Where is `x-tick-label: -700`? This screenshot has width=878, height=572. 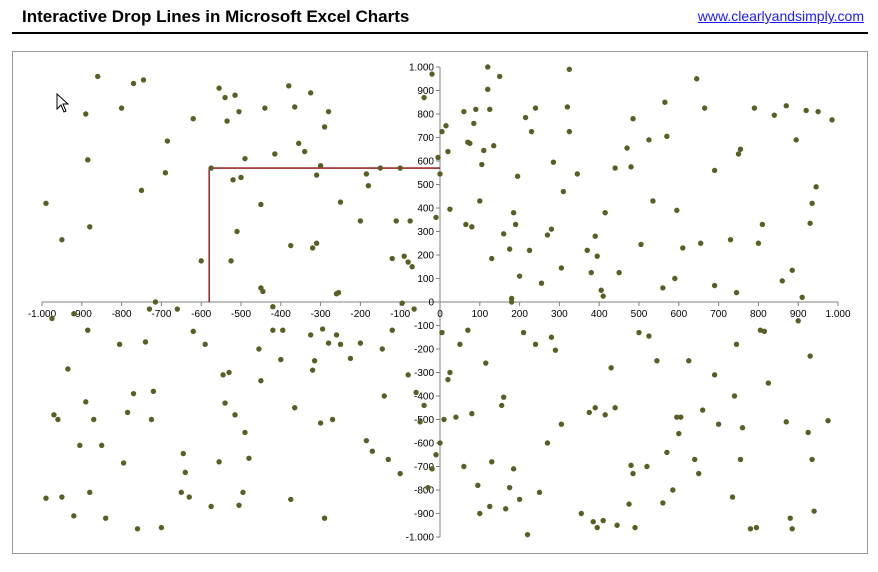
x-tick-label: -700 is located at coordinates (161, 314).